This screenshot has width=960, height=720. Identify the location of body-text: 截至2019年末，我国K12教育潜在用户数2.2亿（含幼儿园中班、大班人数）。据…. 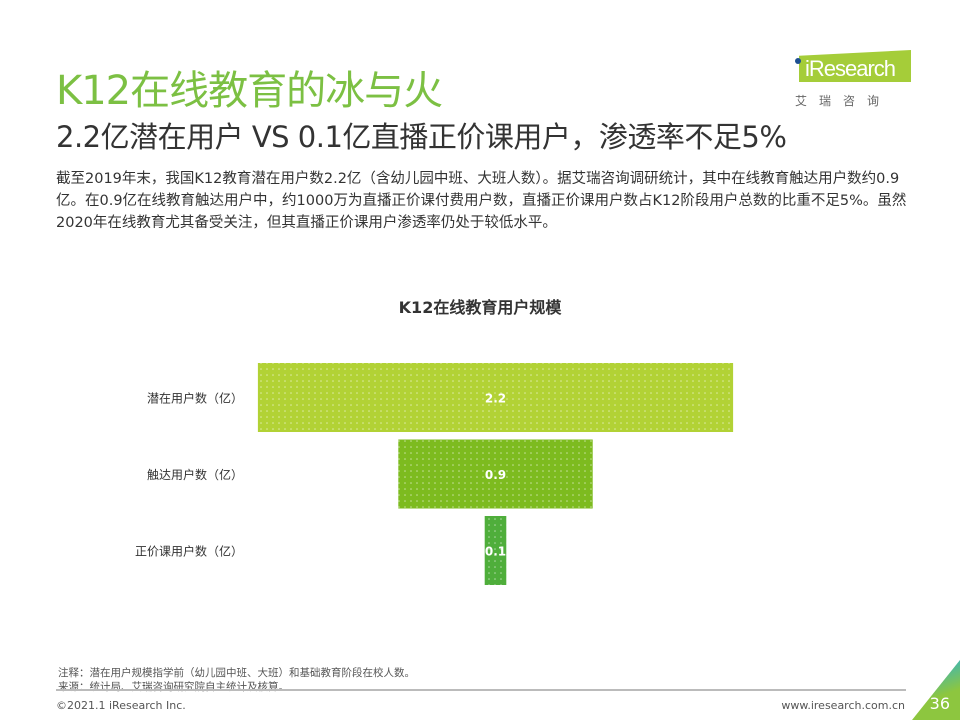
(481, 201).